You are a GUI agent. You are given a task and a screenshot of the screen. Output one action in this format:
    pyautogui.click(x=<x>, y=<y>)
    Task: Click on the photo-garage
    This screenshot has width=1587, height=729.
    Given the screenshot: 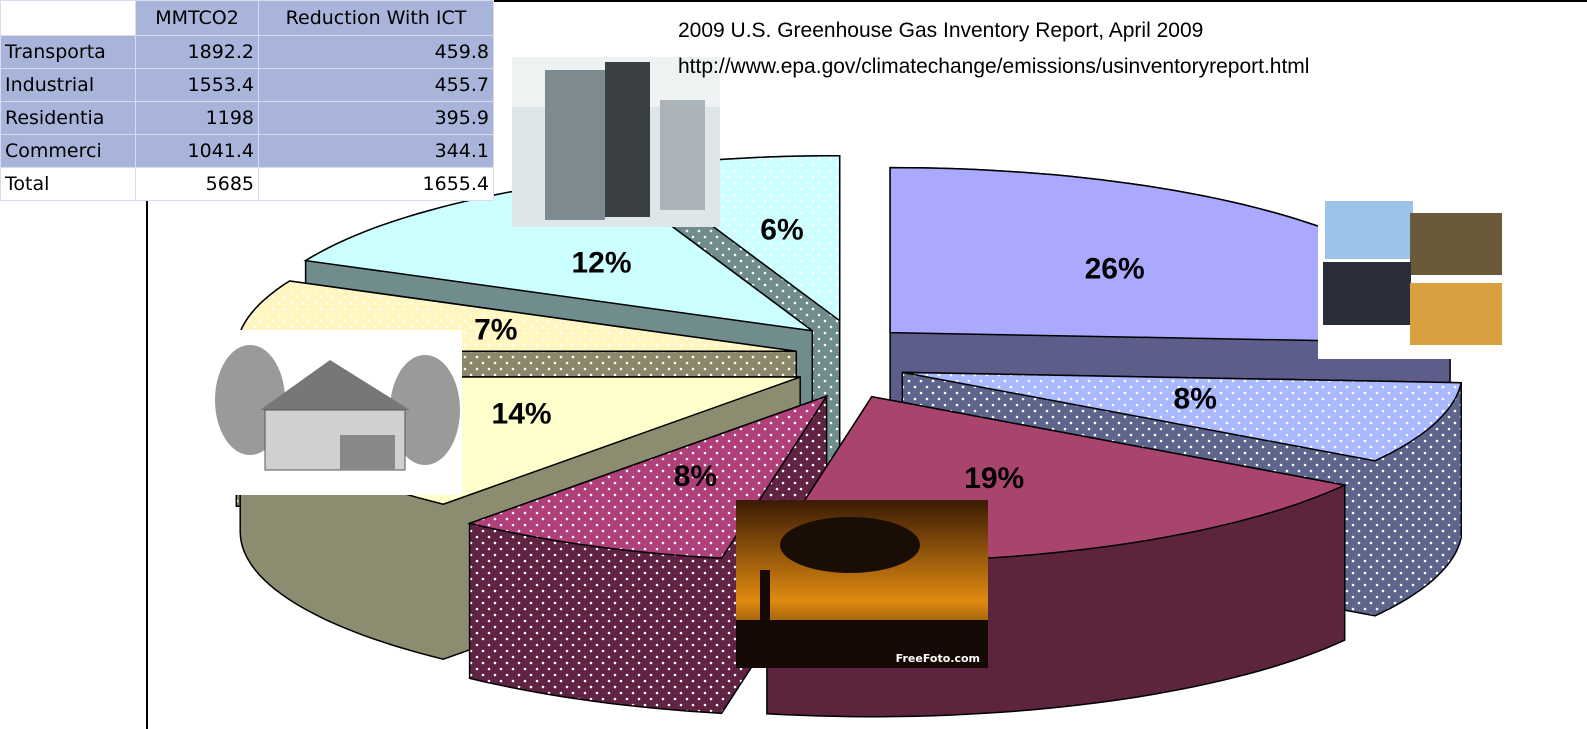 What is the action you would take?
    pyautogui.click(x=367, y=452)
    